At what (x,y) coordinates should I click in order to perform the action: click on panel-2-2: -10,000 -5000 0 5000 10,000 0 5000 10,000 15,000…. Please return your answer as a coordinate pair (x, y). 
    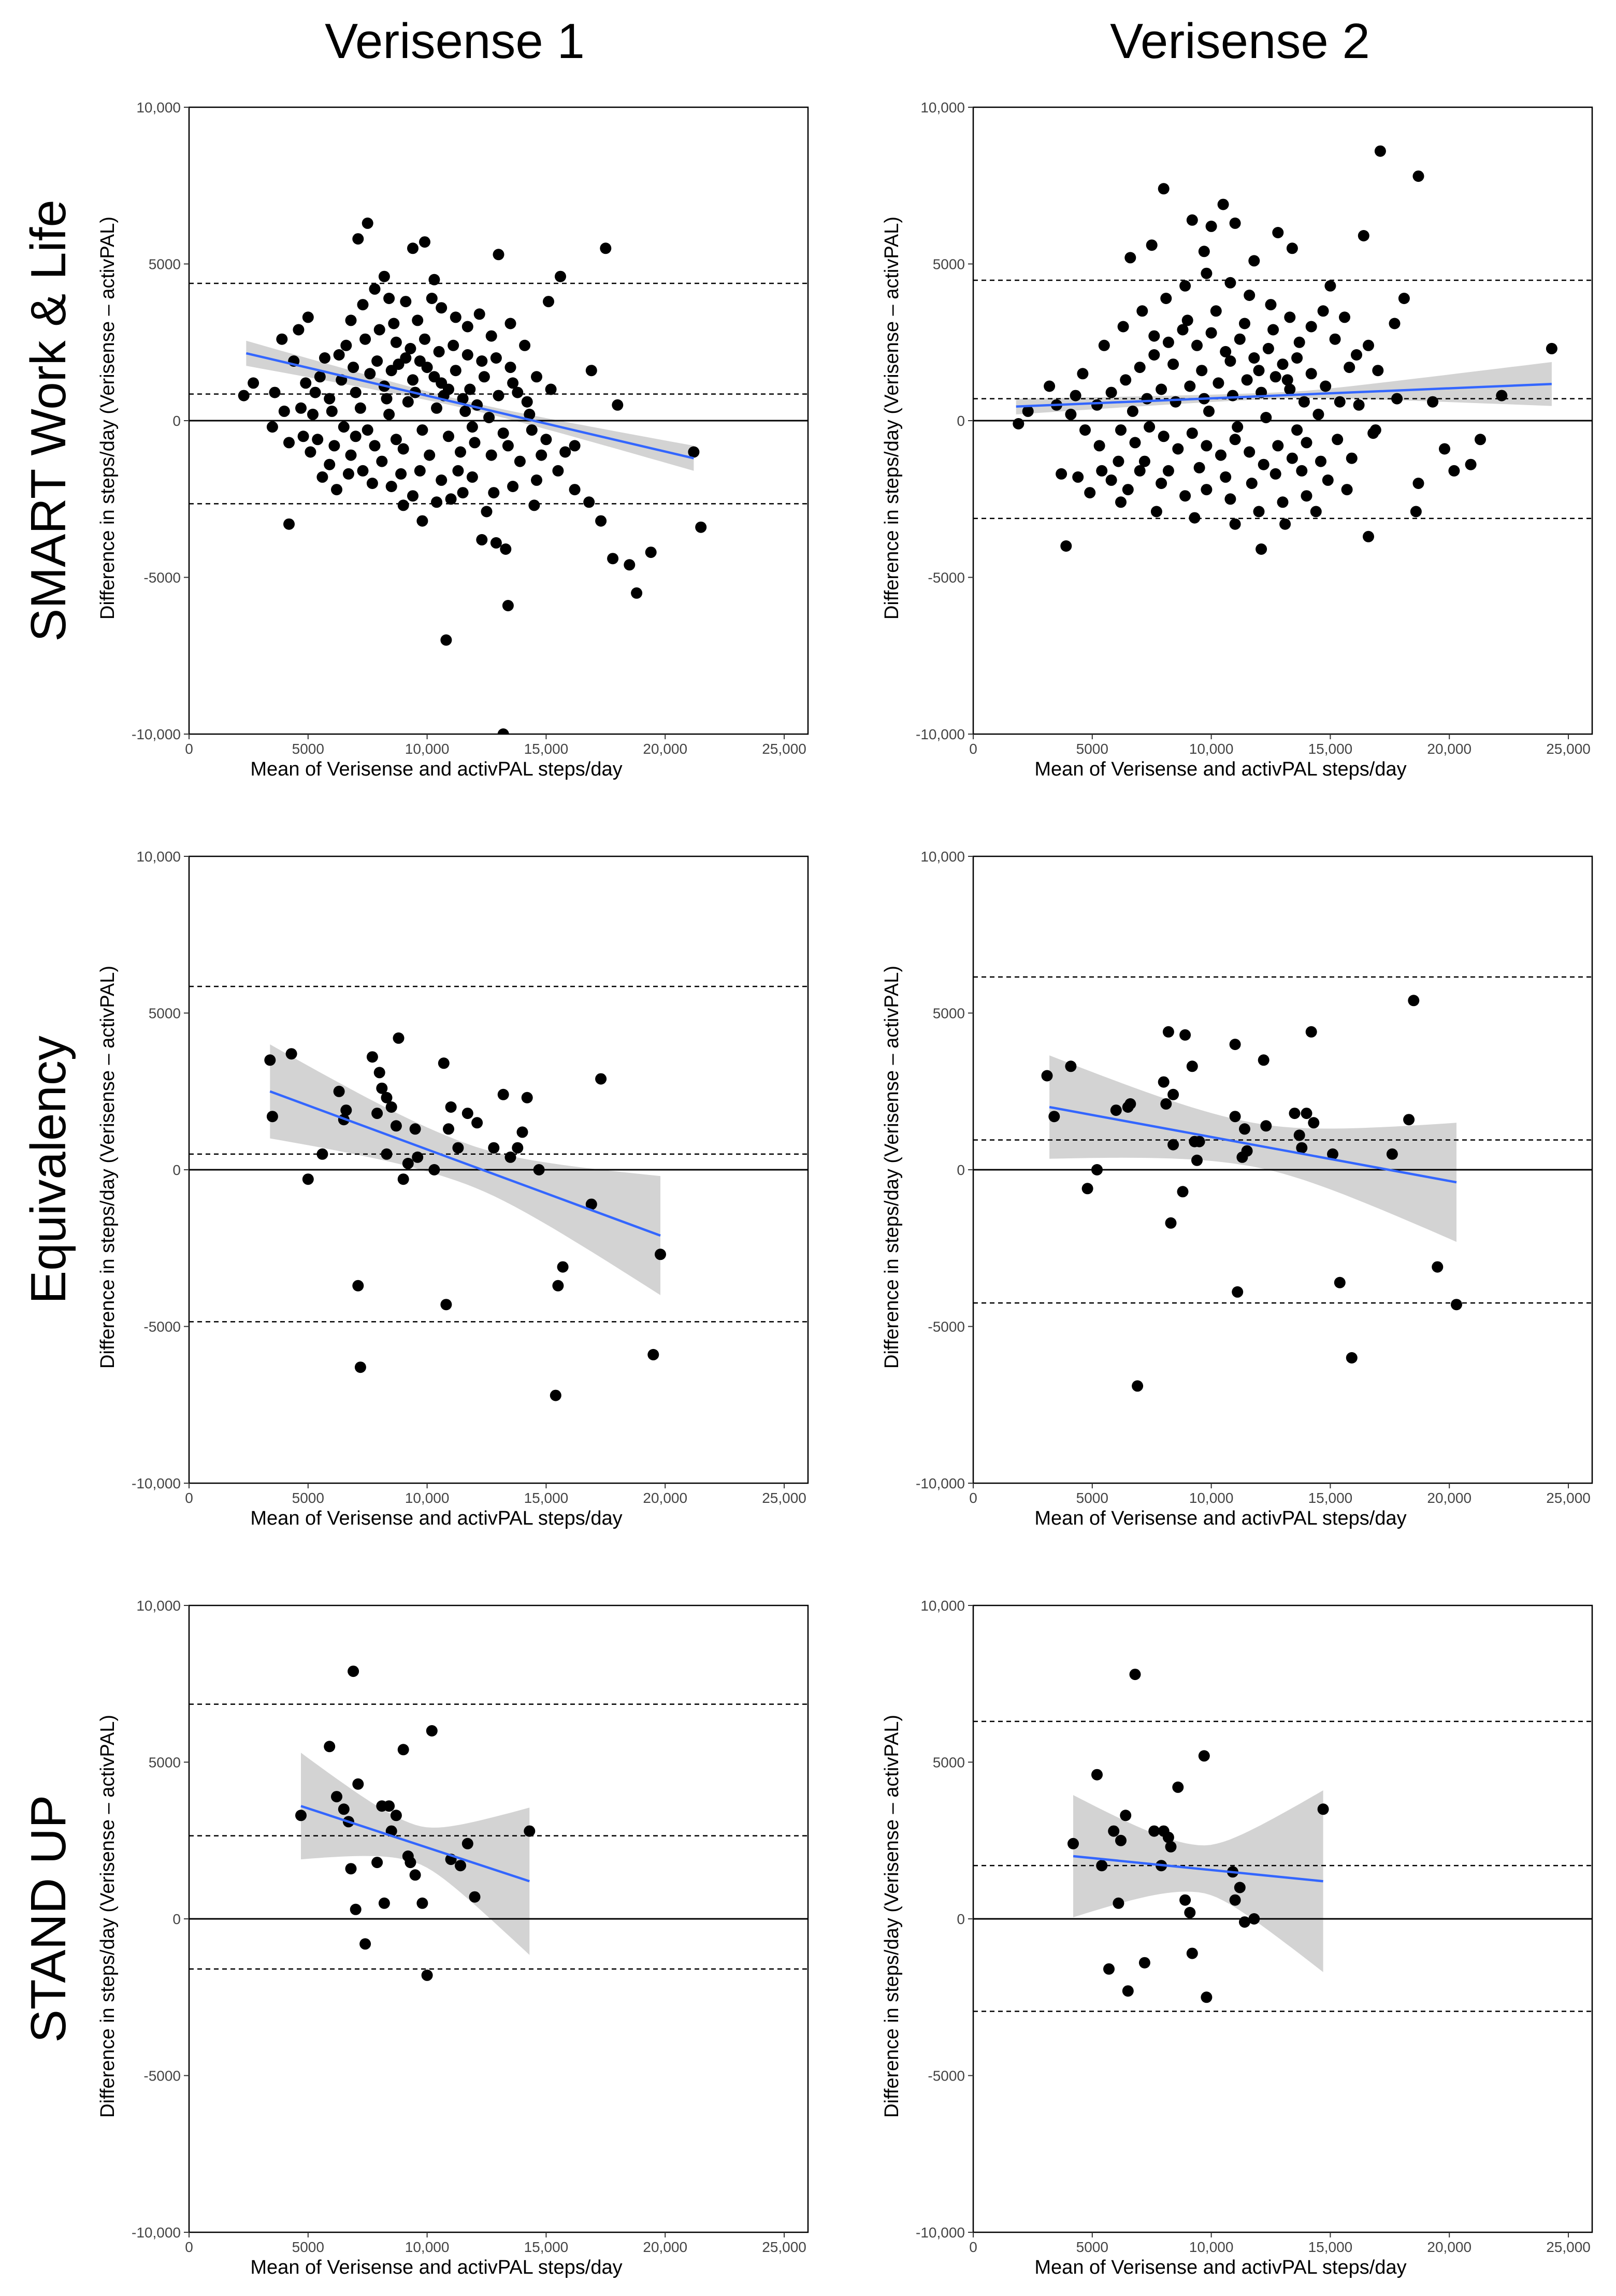
    Looking at the image, I should click on (1237, 1189).